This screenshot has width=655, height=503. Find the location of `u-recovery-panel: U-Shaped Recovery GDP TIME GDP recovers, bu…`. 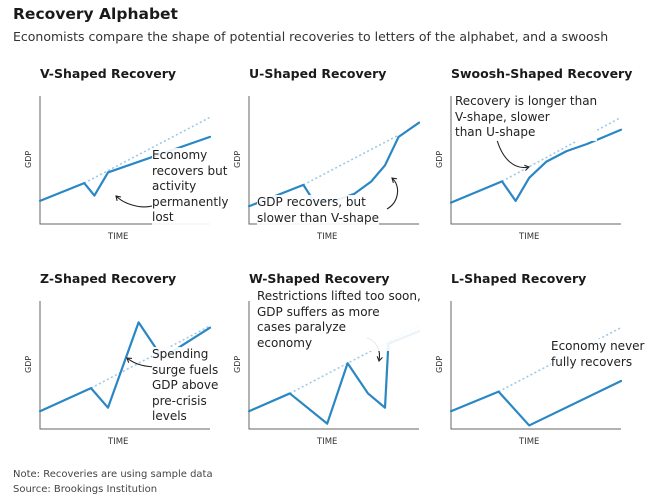

u-recovery-panel: U-Shaped Recovery GDP TIME GDP recovers, bu… is located at coordinates (341, 166).